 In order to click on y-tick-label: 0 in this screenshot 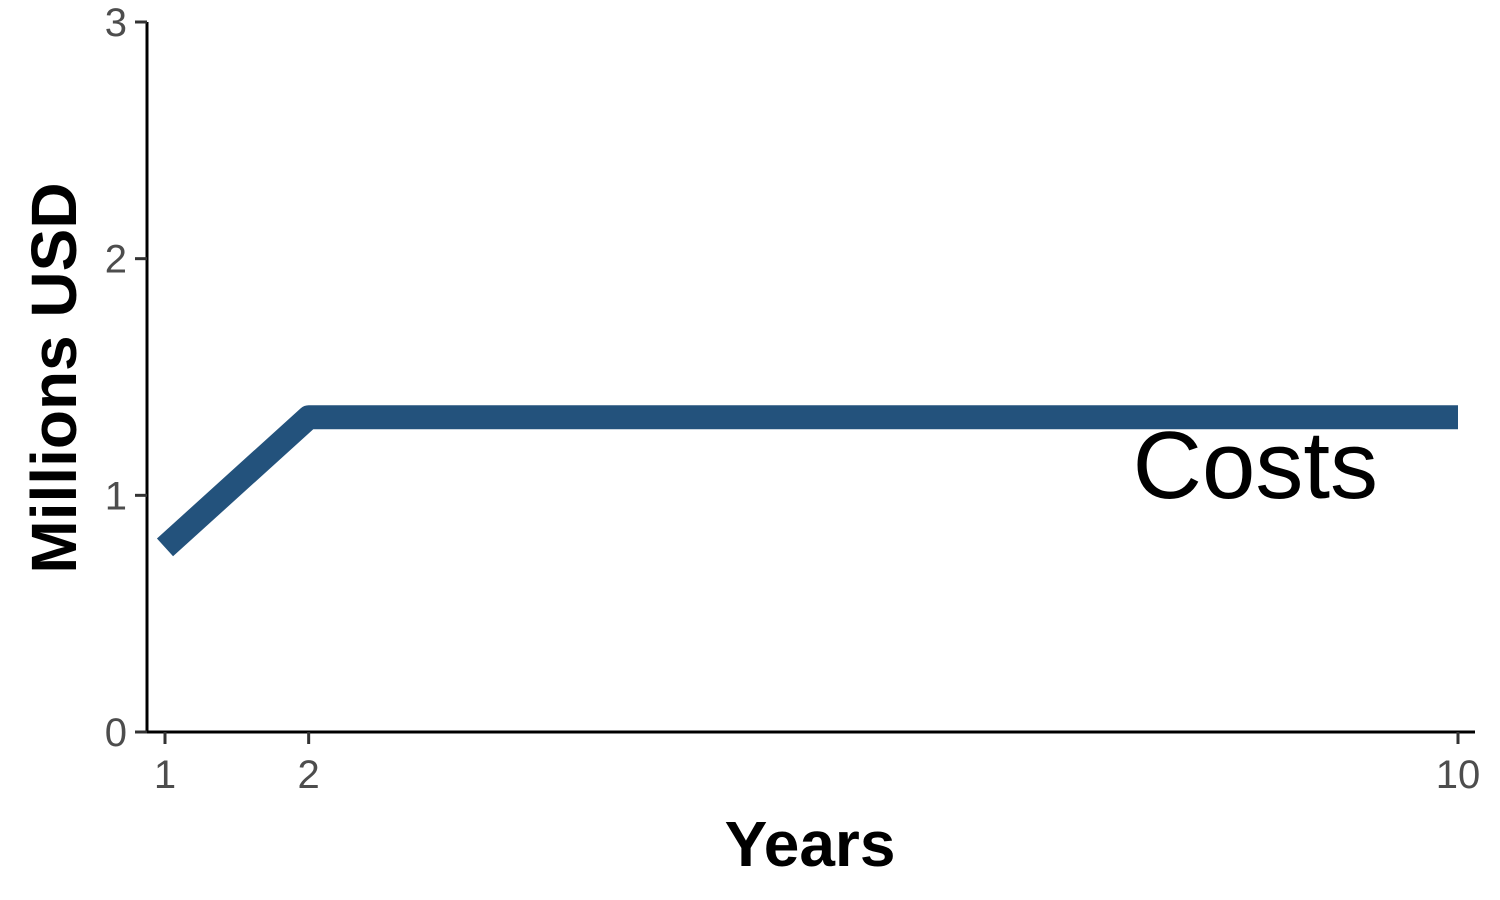, I will do `click(116, 733)`.